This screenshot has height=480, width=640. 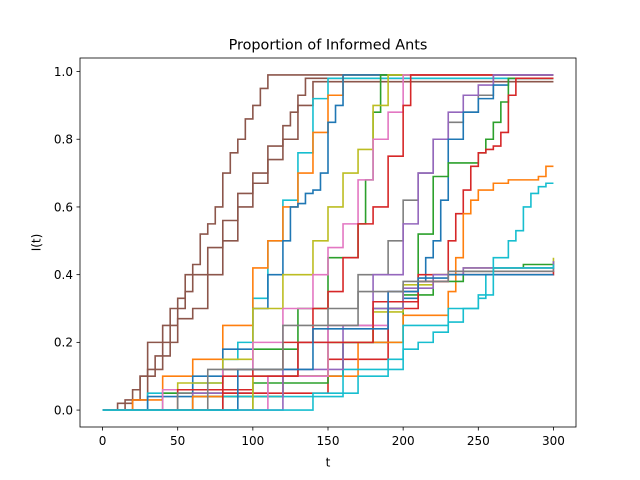 I want to click on x-tick-label: 150, so click(x=328, y=441).